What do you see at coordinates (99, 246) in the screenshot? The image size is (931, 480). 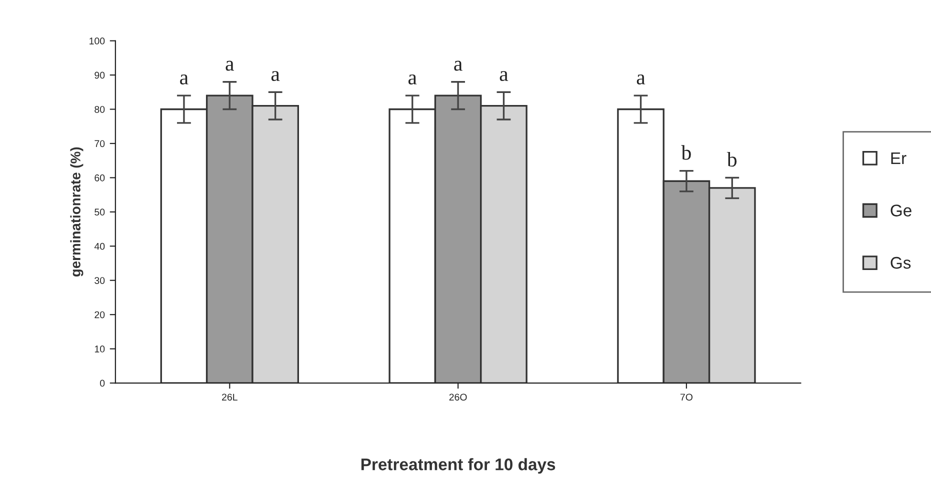 I see `y-tick-label: 40` at bounding box center [99, 246].